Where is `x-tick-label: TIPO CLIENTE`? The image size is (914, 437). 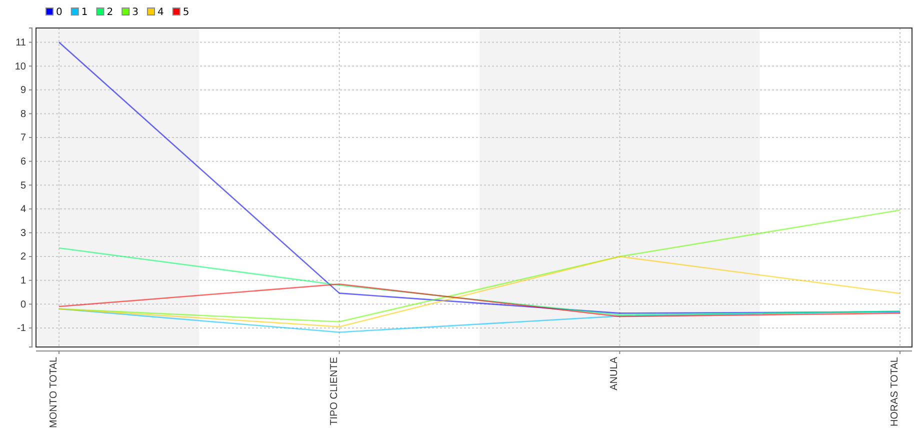
x-tick-label: TIPO CLIENTE is located at coordinates (334, 391).